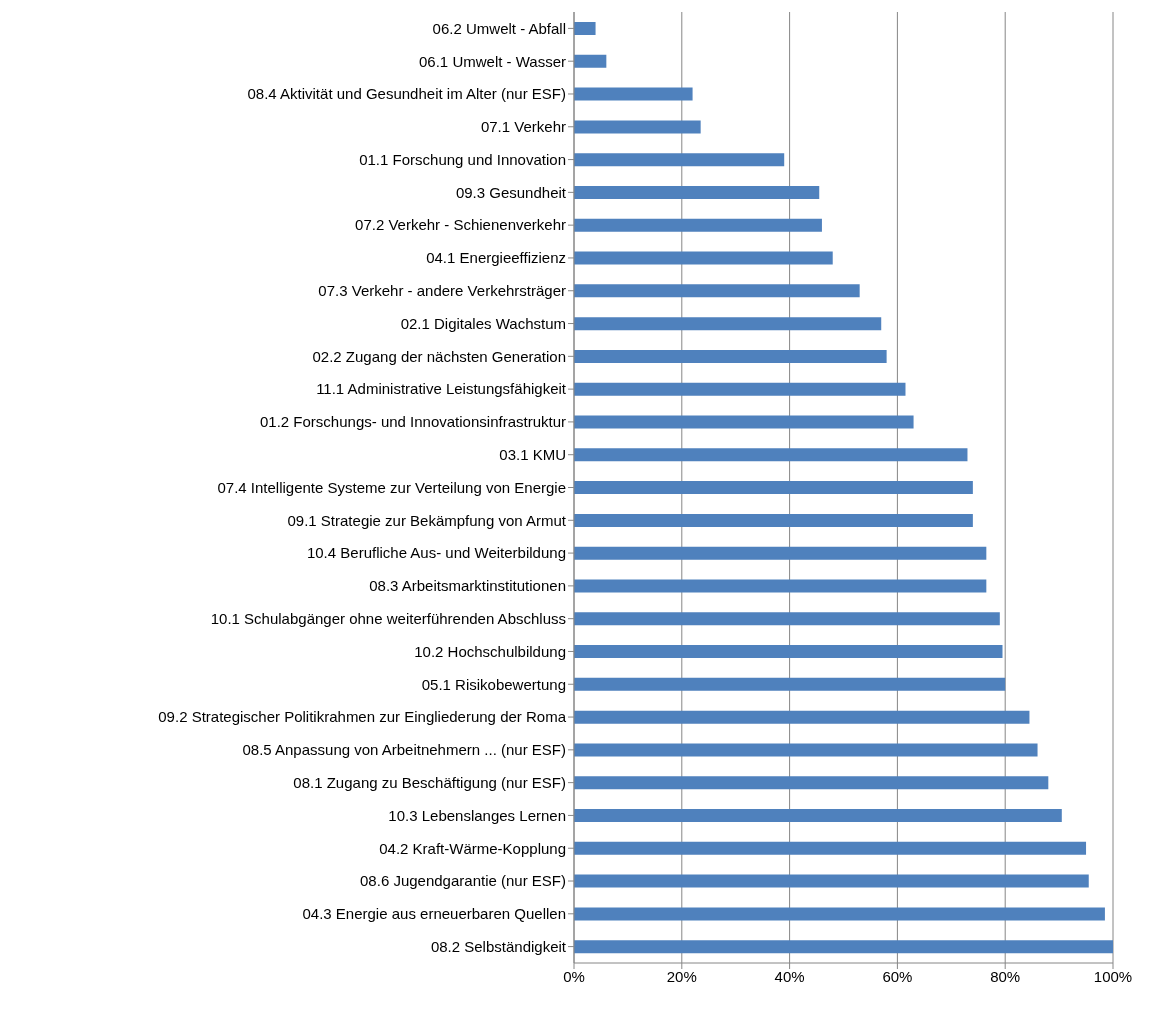 The height and width of the screenshot is (1011, 1151). I want to click on y-tick-label: 06.1 Umwelt - Wasser, so click(492, 61).